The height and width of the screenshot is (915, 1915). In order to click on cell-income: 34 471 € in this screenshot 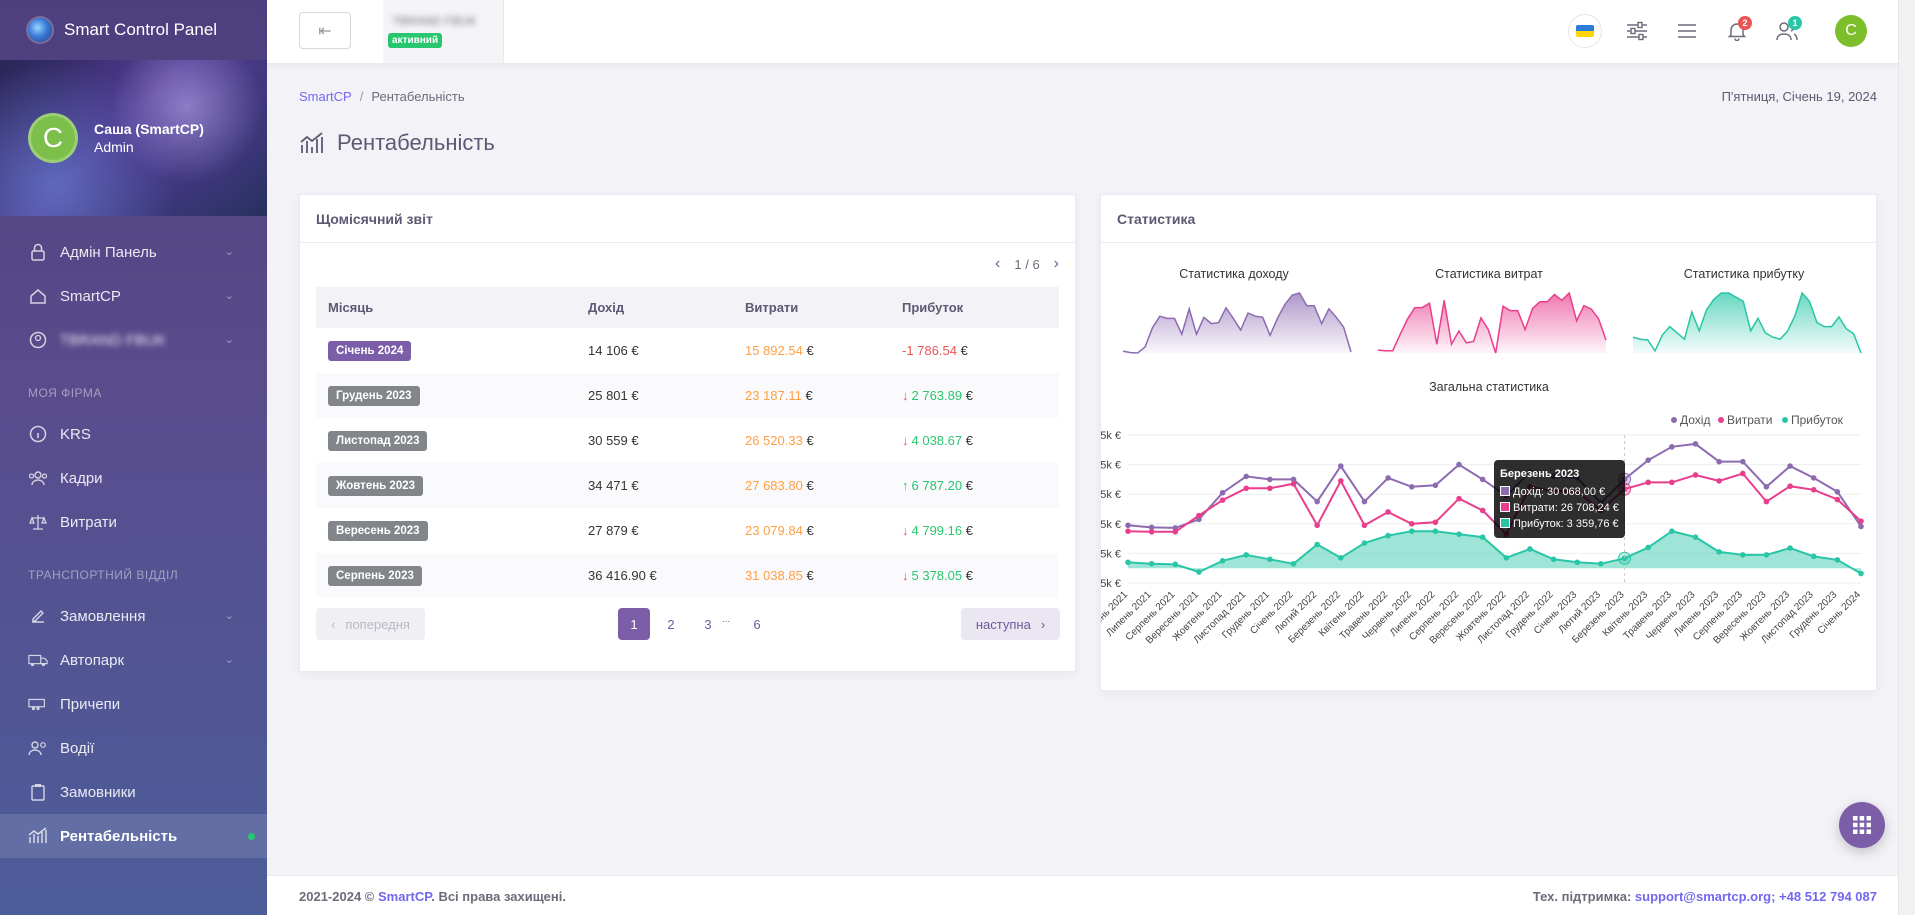, I will do `click(654, 485)`.